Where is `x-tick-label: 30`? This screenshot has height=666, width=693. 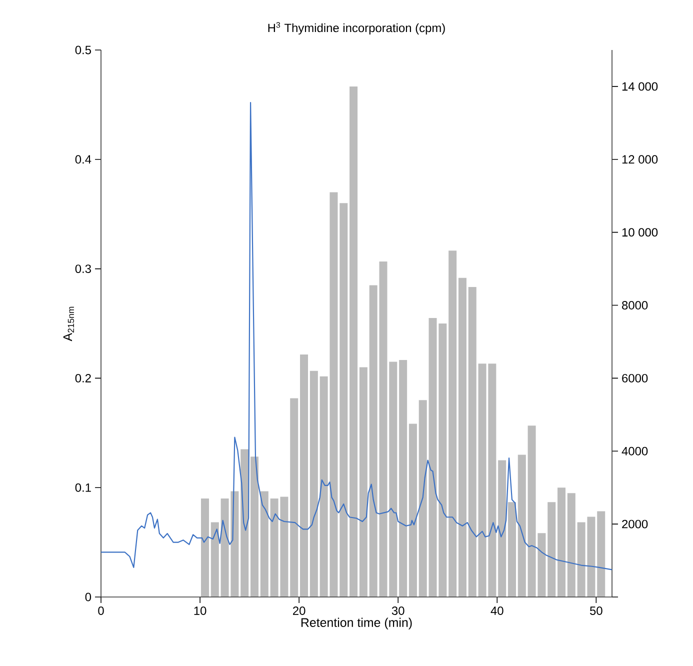 x-tick-label: 30 is located at coordinates (398, 610).